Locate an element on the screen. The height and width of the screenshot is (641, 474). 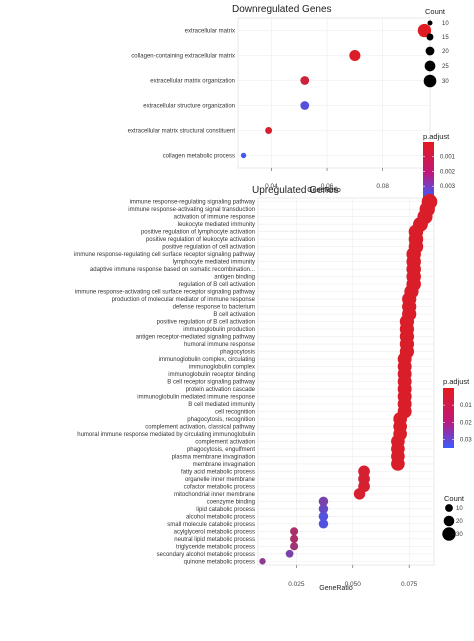
category-label: immunoglobulin production is located at coordinates (219, 330).